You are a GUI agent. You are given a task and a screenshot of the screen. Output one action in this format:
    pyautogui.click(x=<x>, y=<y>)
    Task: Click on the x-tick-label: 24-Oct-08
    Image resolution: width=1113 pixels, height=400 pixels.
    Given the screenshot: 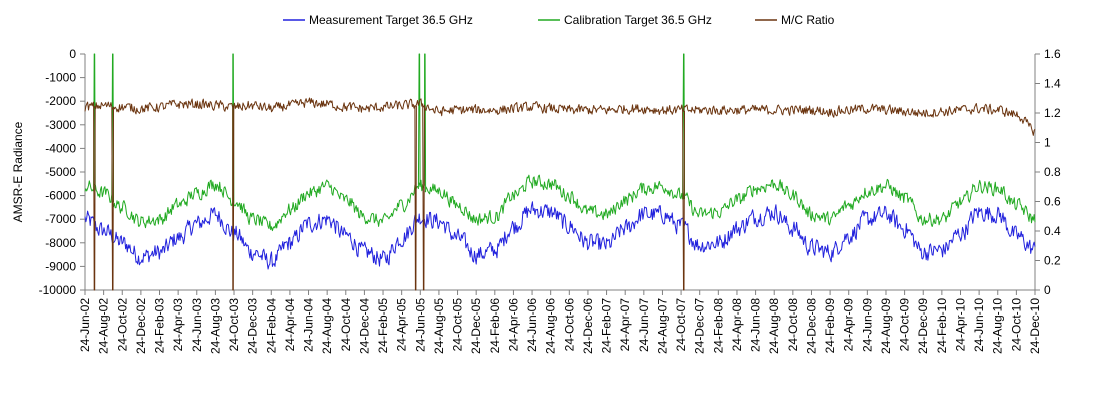 What is the action you would take?
    pyautogui.click(x=793, y=325)
    